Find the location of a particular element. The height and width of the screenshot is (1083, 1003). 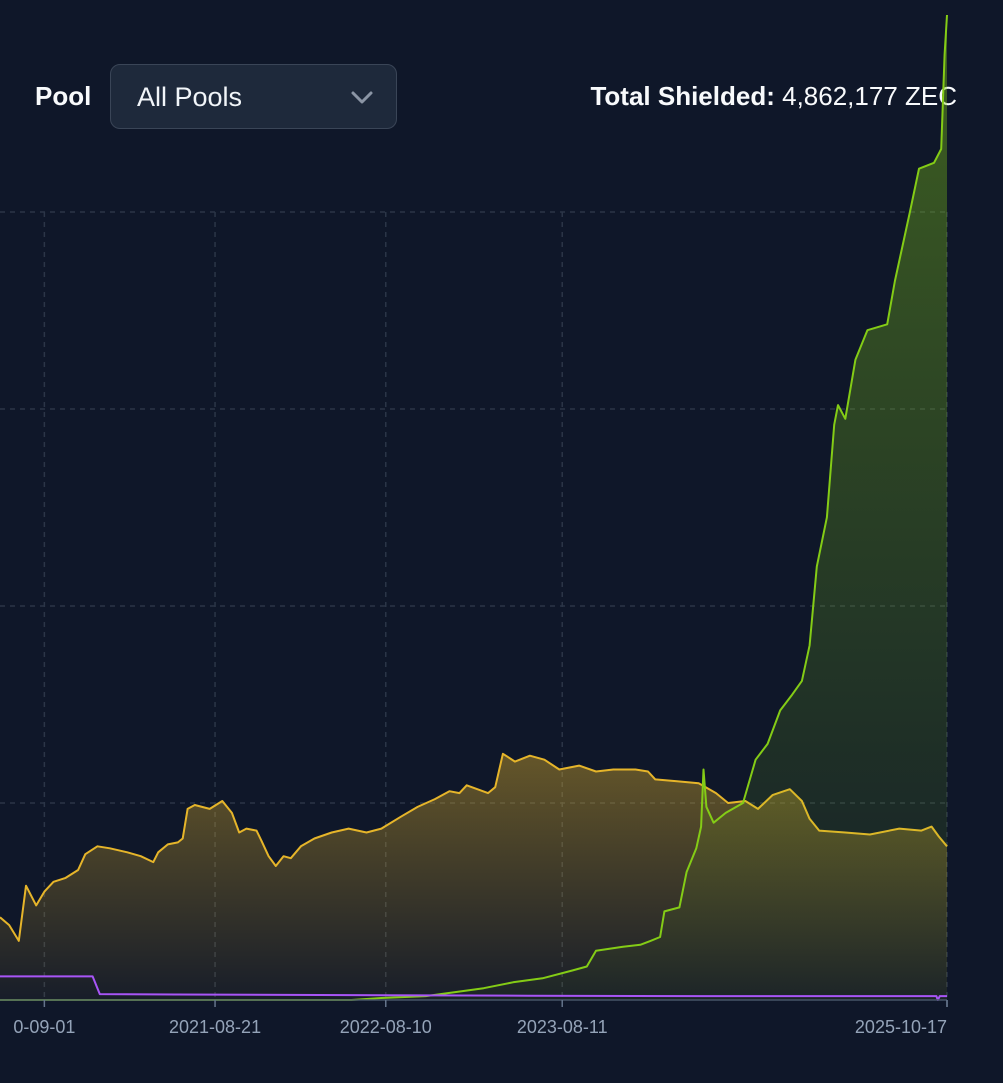

pool-select: All Pools is located at coordinates (253, 96).